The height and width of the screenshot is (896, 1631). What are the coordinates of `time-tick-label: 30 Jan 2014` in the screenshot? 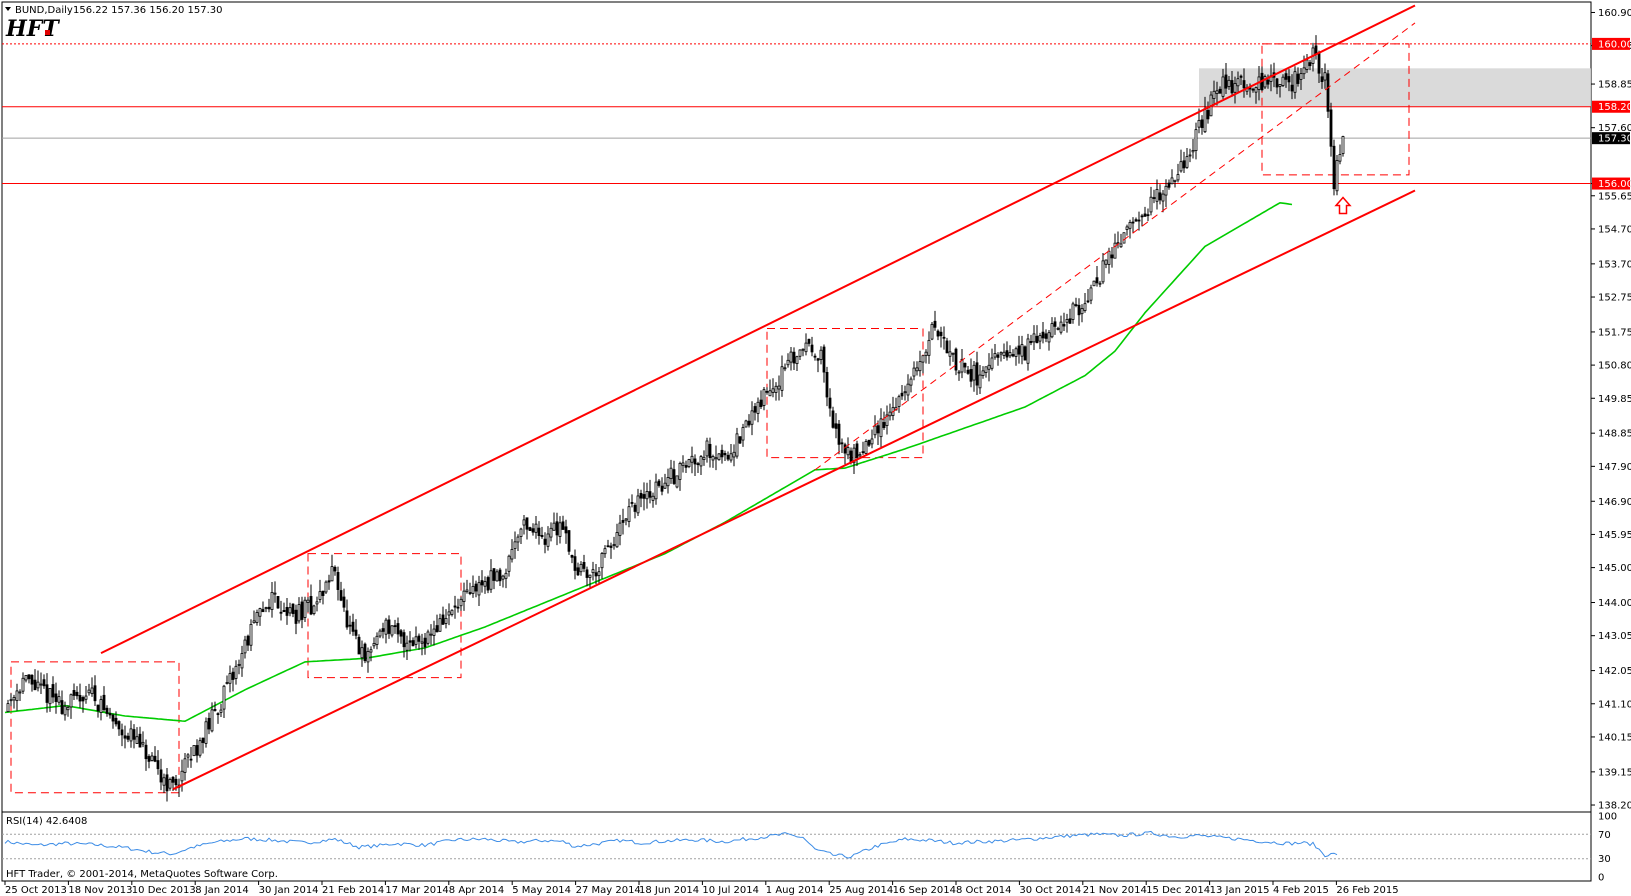 It's located at (289, 890).